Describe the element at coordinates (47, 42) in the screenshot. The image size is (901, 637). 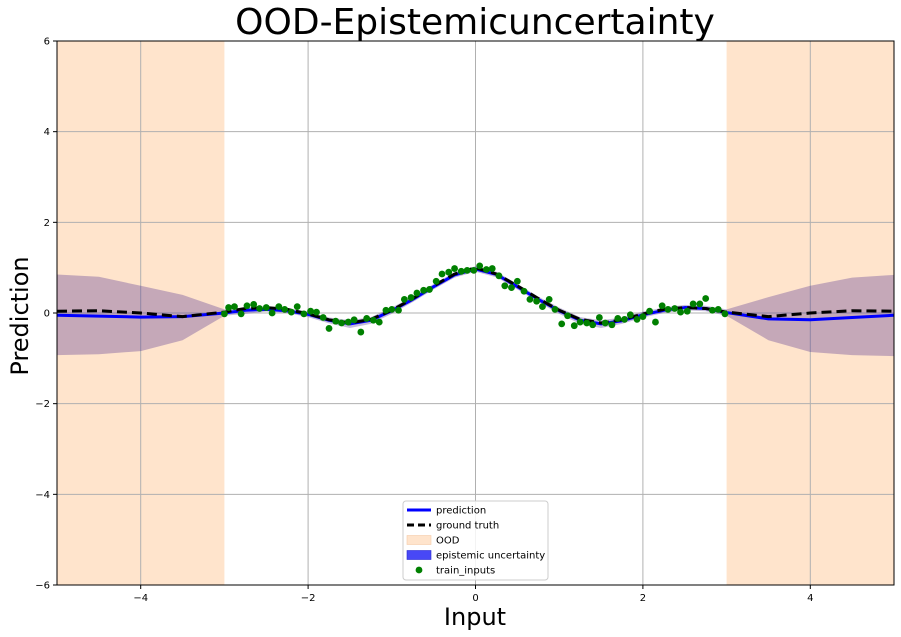
I see `y-tick-label: 6` at that location.